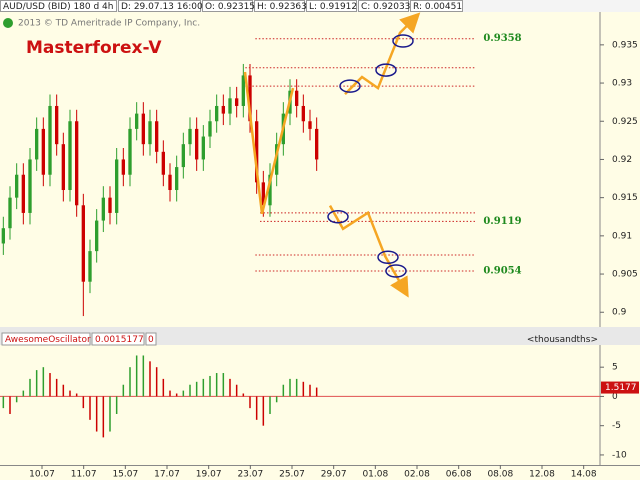 This screenshot has height=480, width=640. Describe the element at coordinates (109, 24) in the screenshot. I see `copyright: 2013 © TD Ameritrade IP Company, Inc.` at that location.